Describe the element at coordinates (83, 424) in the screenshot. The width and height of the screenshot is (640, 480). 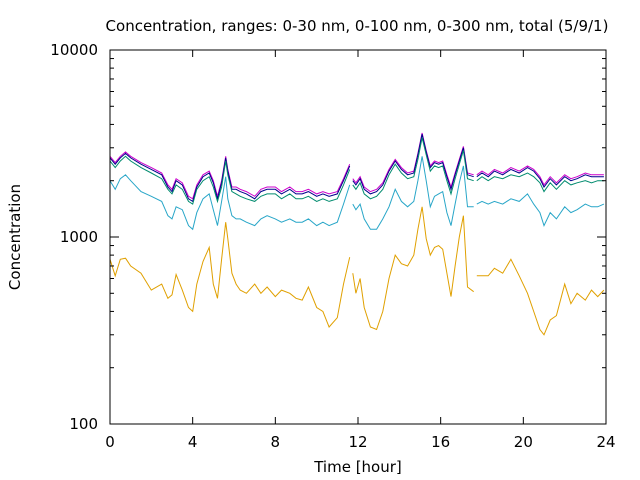
I see `y-tick-label: 100` at that location.